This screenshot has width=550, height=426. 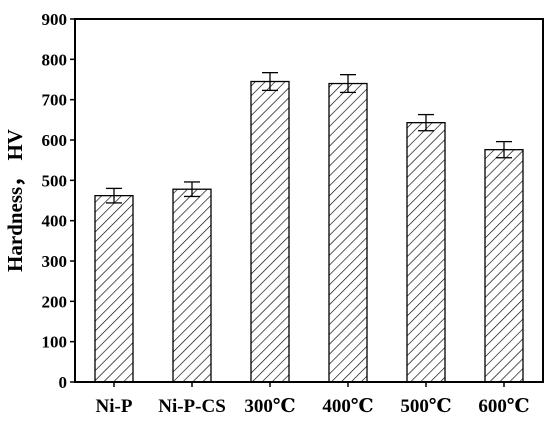 I want to click on y-axis: 0 100 200 300 400 500 600 700 800 900, so click(x=58, y=201).